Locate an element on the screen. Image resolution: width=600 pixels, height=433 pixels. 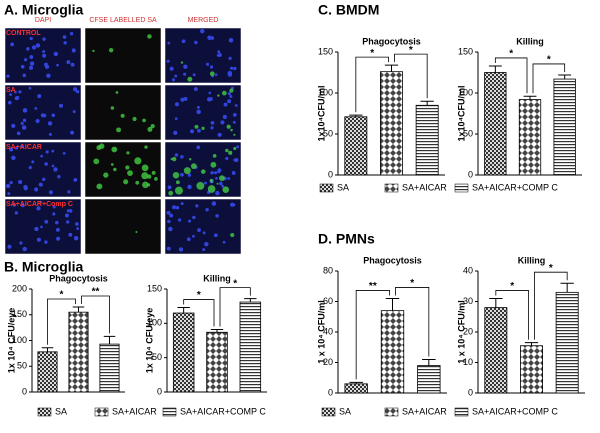
y-axis-label: 1x10⁴CFU/ml is located at coordinates (321, 114).